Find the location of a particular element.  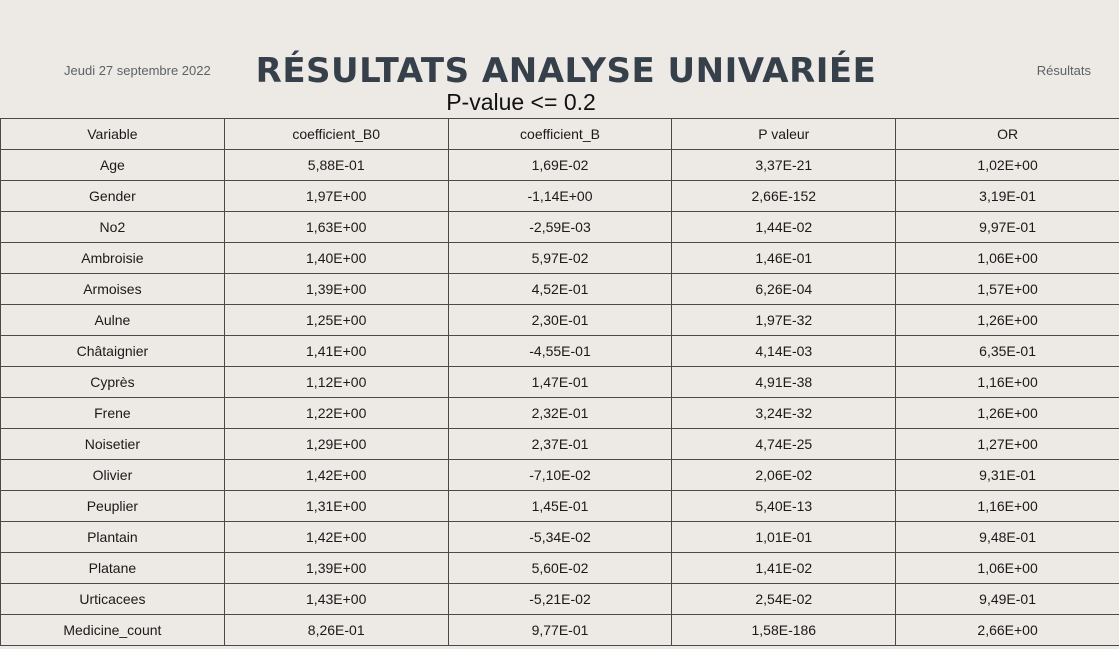

cell-coefficient-b: 5,60E-02 is located at coordinates (560, 568).